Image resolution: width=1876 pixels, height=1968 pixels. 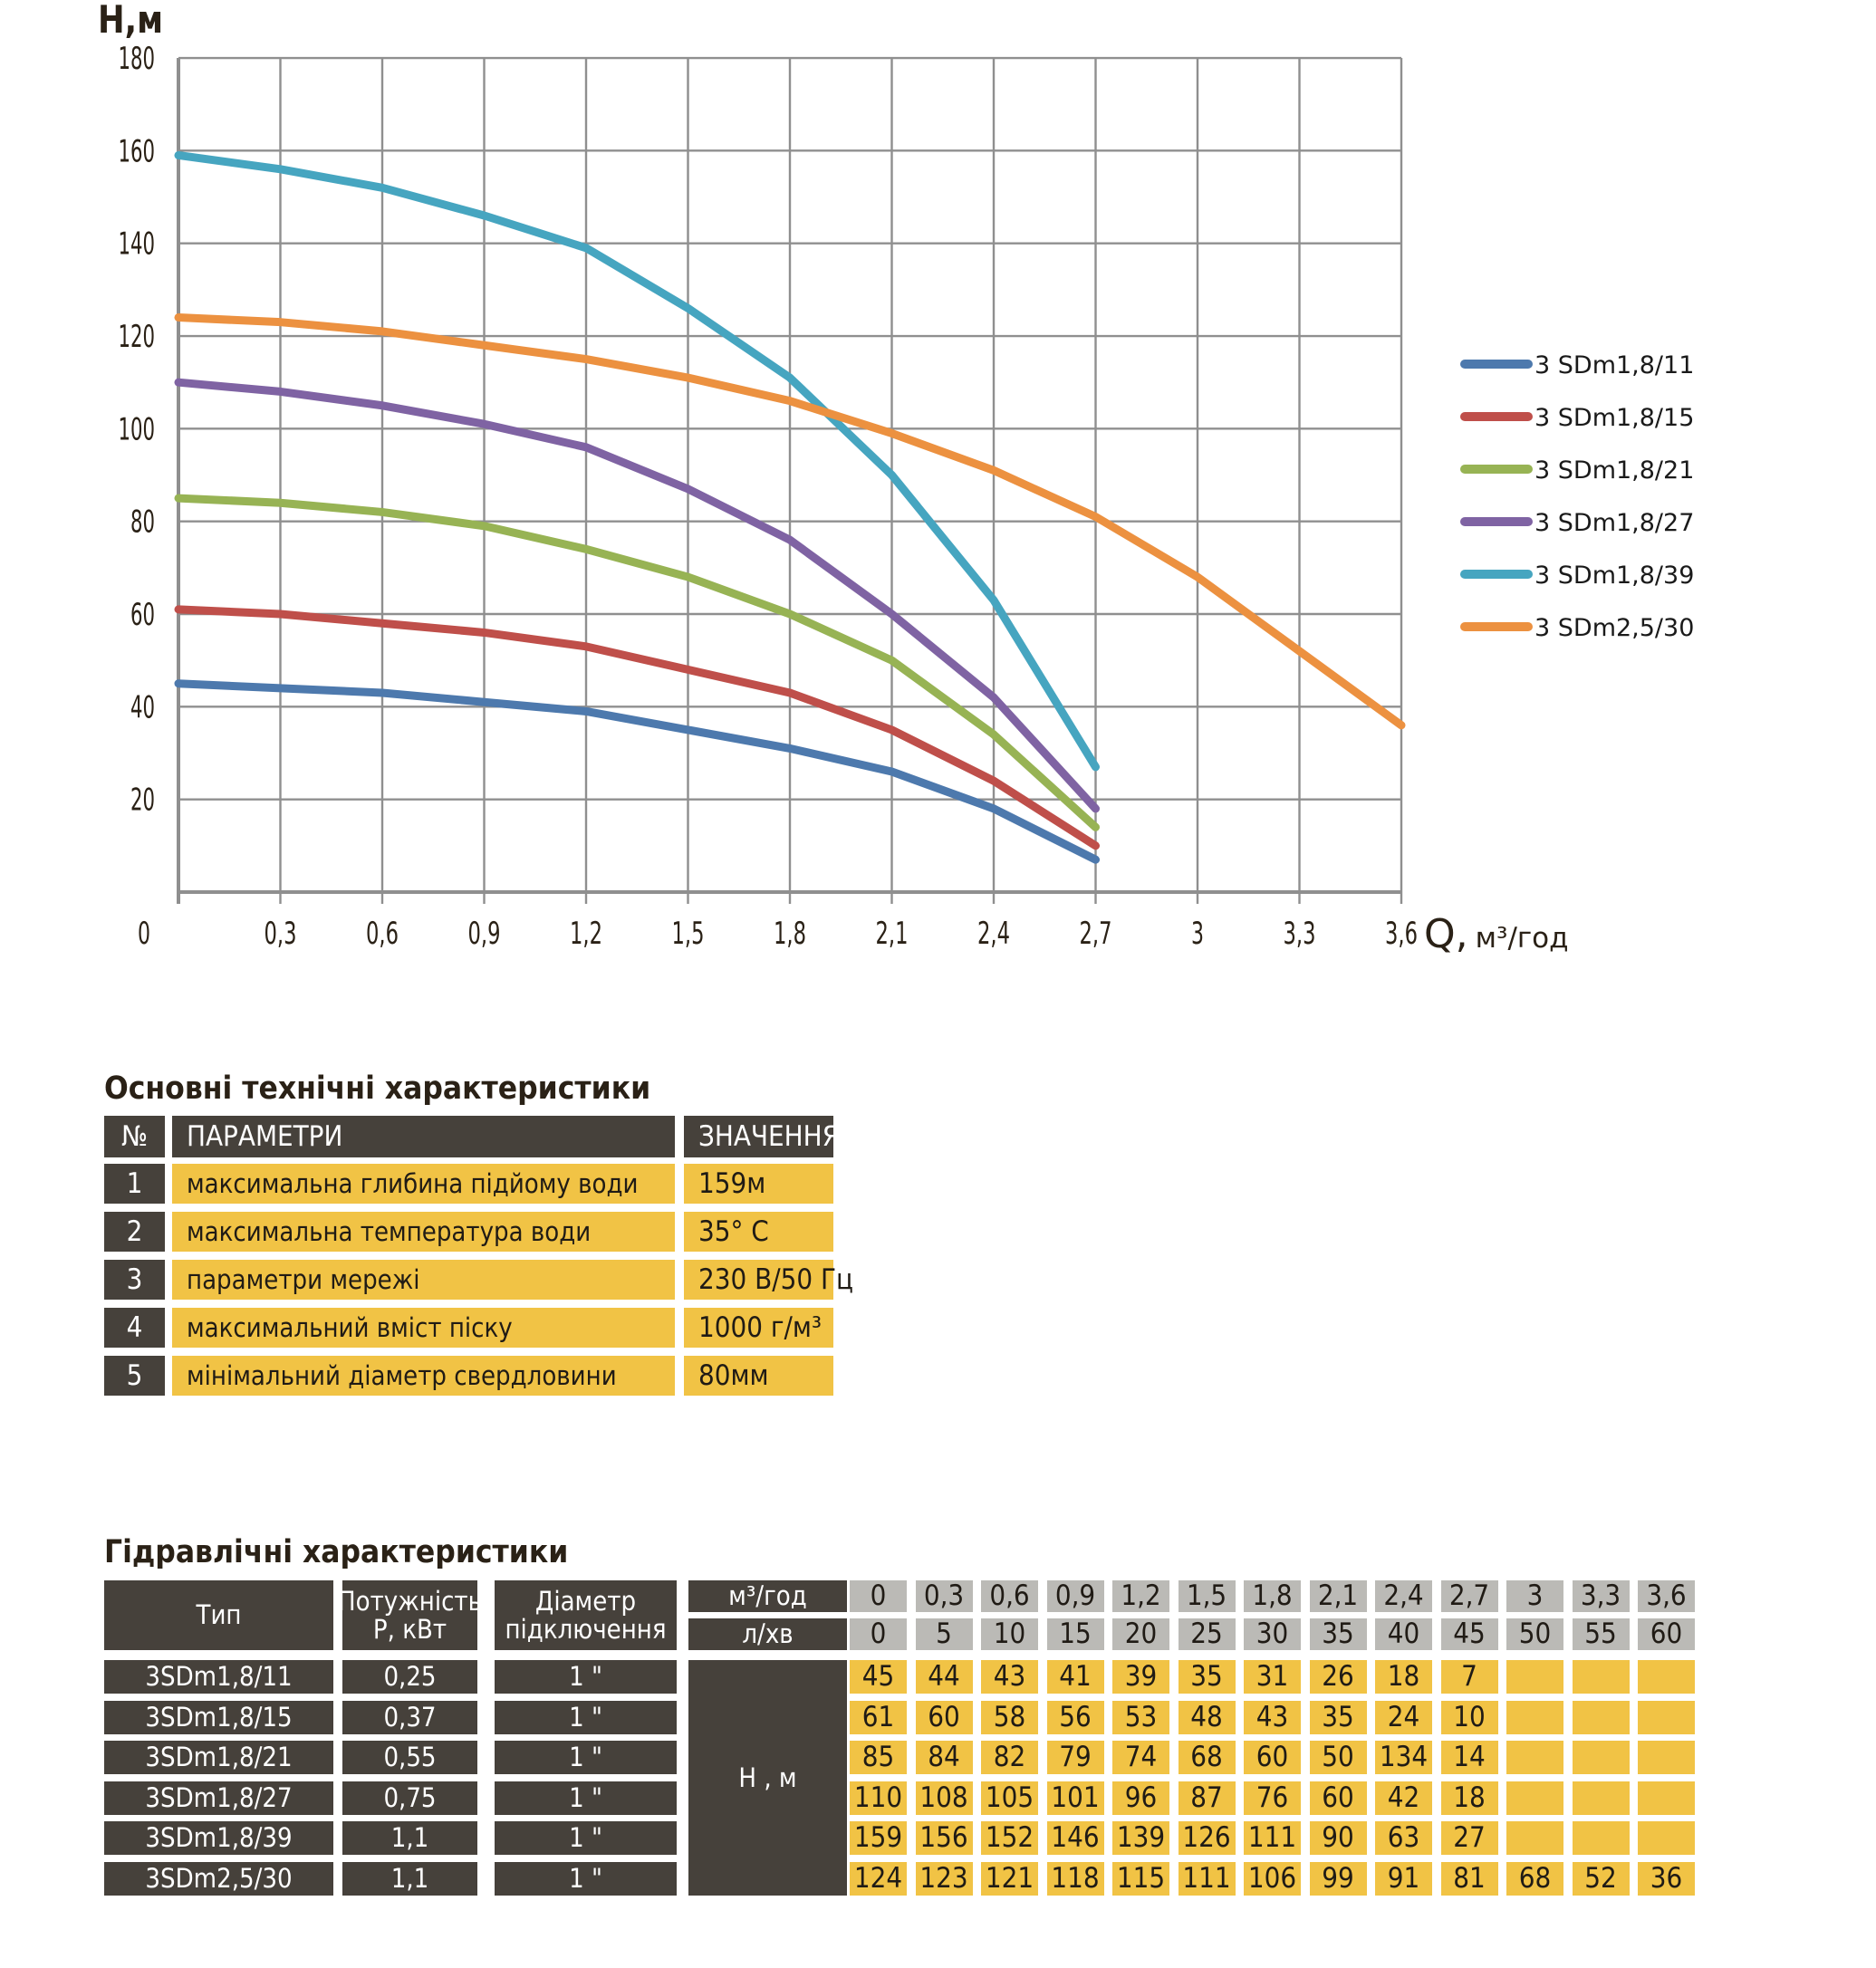 What do you see at coordinates (1614, 628) in the screenshot?
I see `legend-label: 3 SDm2,5/30` at bounding box center [1614, 628].